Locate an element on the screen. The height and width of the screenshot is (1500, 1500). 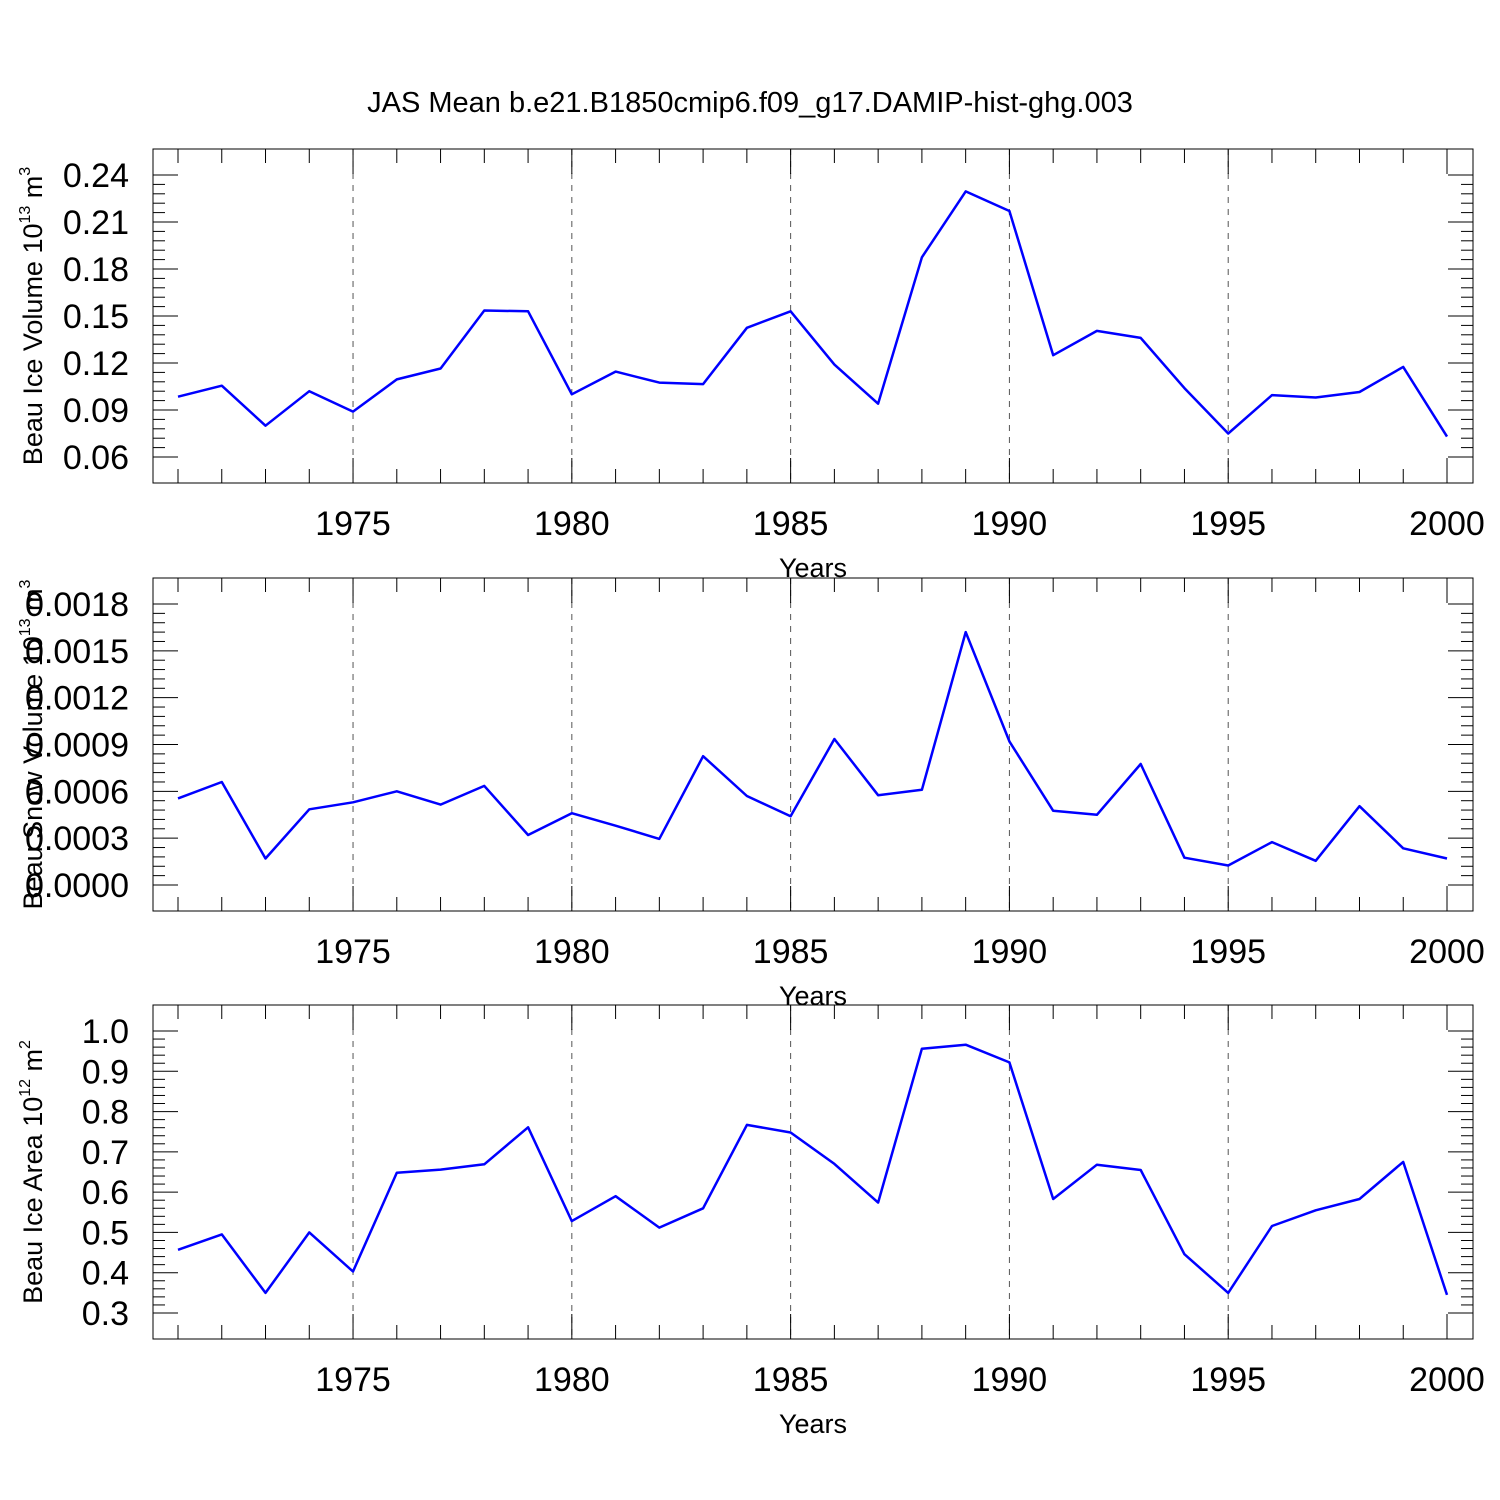
y-axis-label: Beau Snow Volume 1013 m3 is located at coordinates (32, 744).